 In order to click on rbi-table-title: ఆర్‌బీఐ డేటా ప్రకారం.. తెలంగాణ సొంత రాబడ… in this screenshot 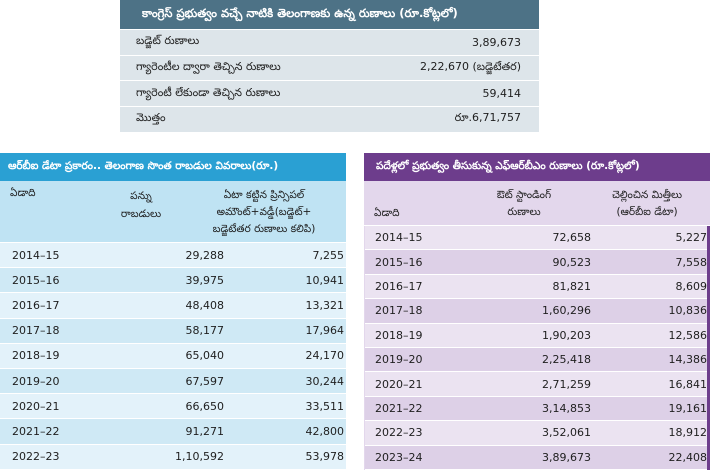, I will do `click(173, 167)`.